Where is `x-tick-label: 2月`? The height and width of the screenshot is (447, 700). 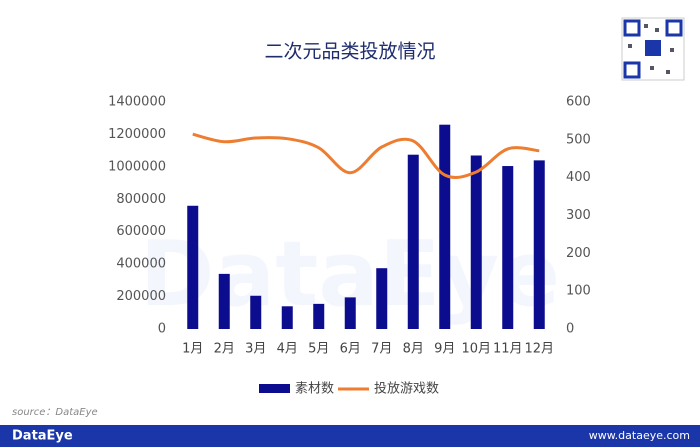
x-tick-label: 2月 is located at coordinates (224, 349).